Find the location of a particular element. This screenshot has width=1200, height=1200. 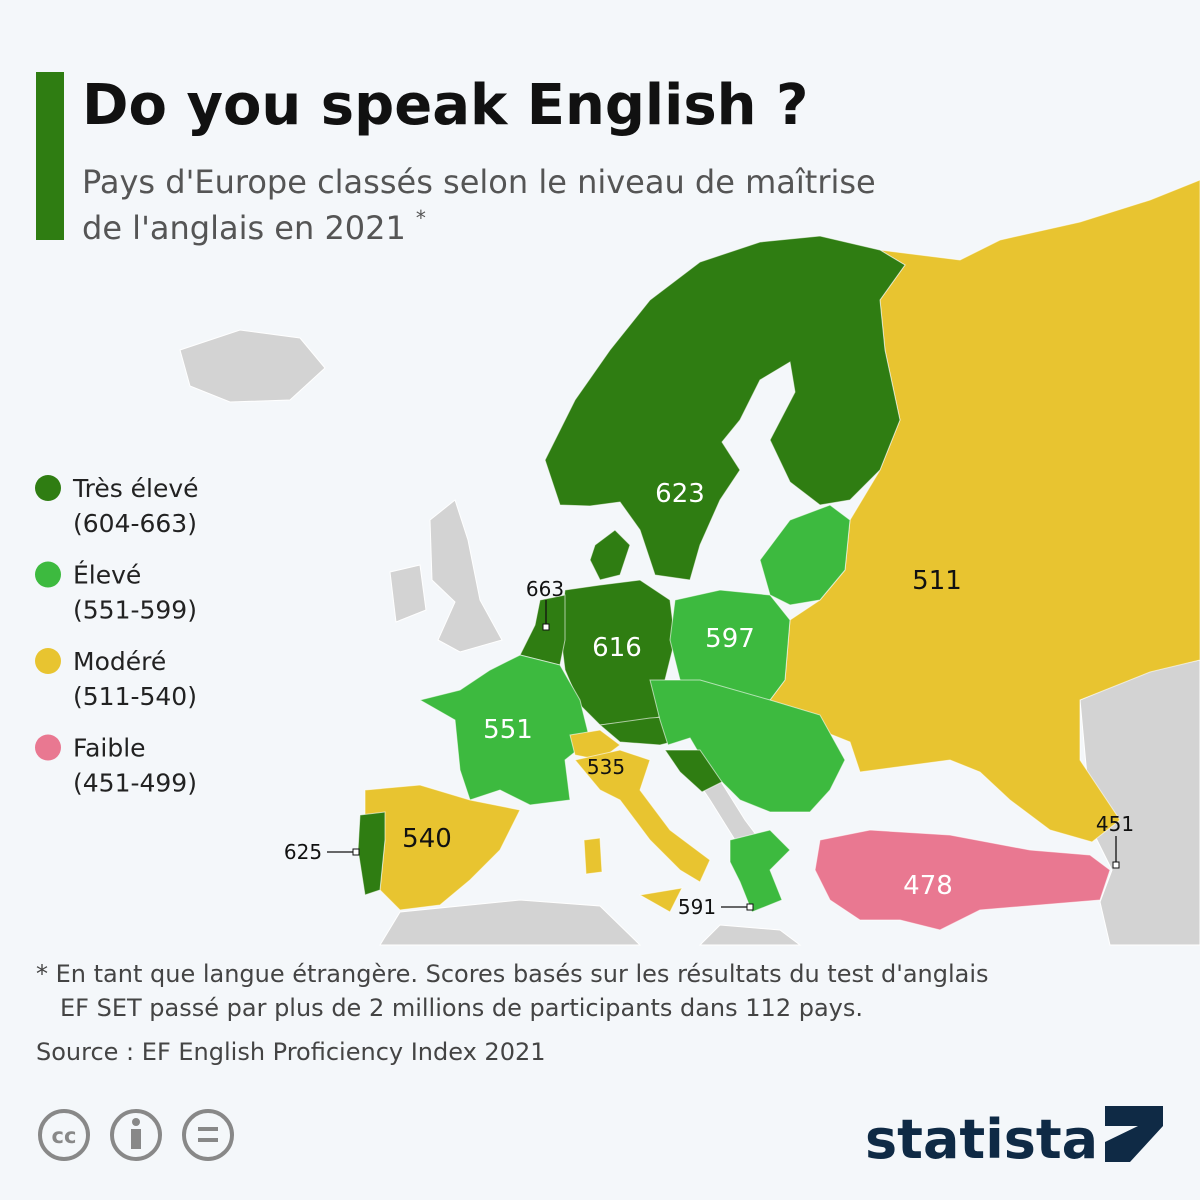

map-label: 511 is located at coordinates (937, 581).